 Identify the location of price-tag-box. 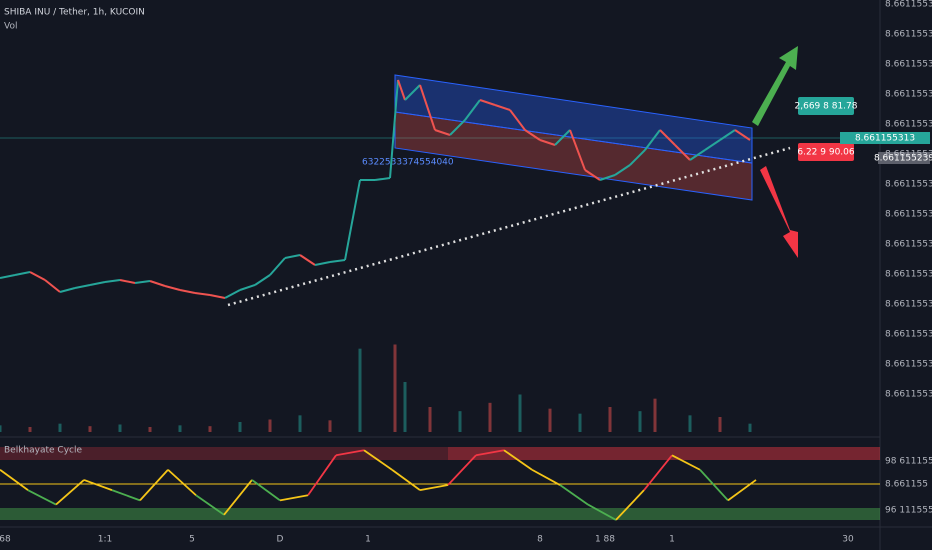
(885, 138).